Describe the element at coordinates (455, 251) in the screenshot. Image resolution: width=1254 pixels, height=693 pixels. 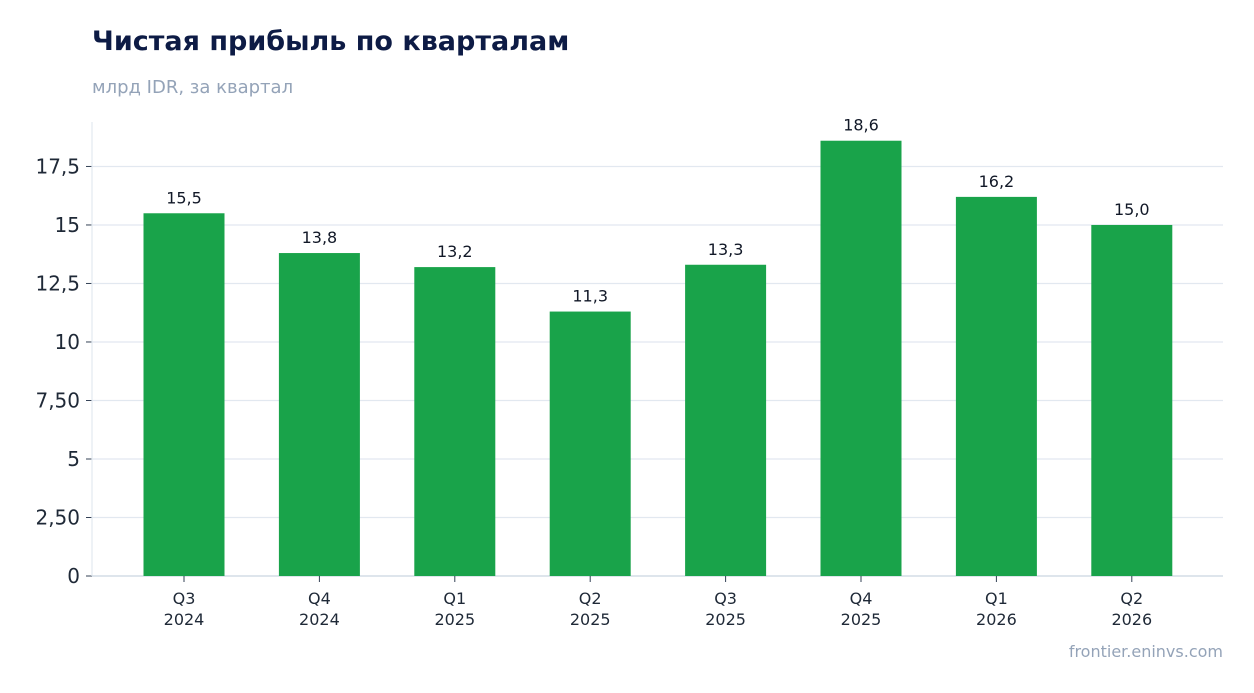
I see `data-label: 13,2` at that location.